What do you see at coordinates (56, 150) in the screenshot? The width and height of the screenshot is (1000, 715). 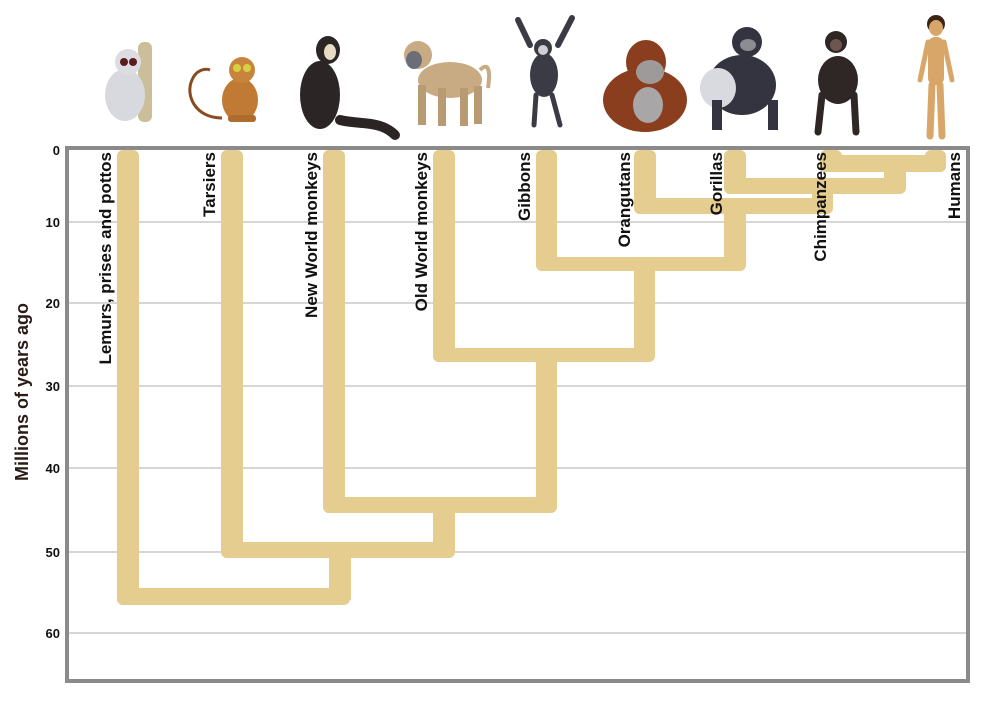 I see `y-tick-0: 0` at bounding box center [56, 150].